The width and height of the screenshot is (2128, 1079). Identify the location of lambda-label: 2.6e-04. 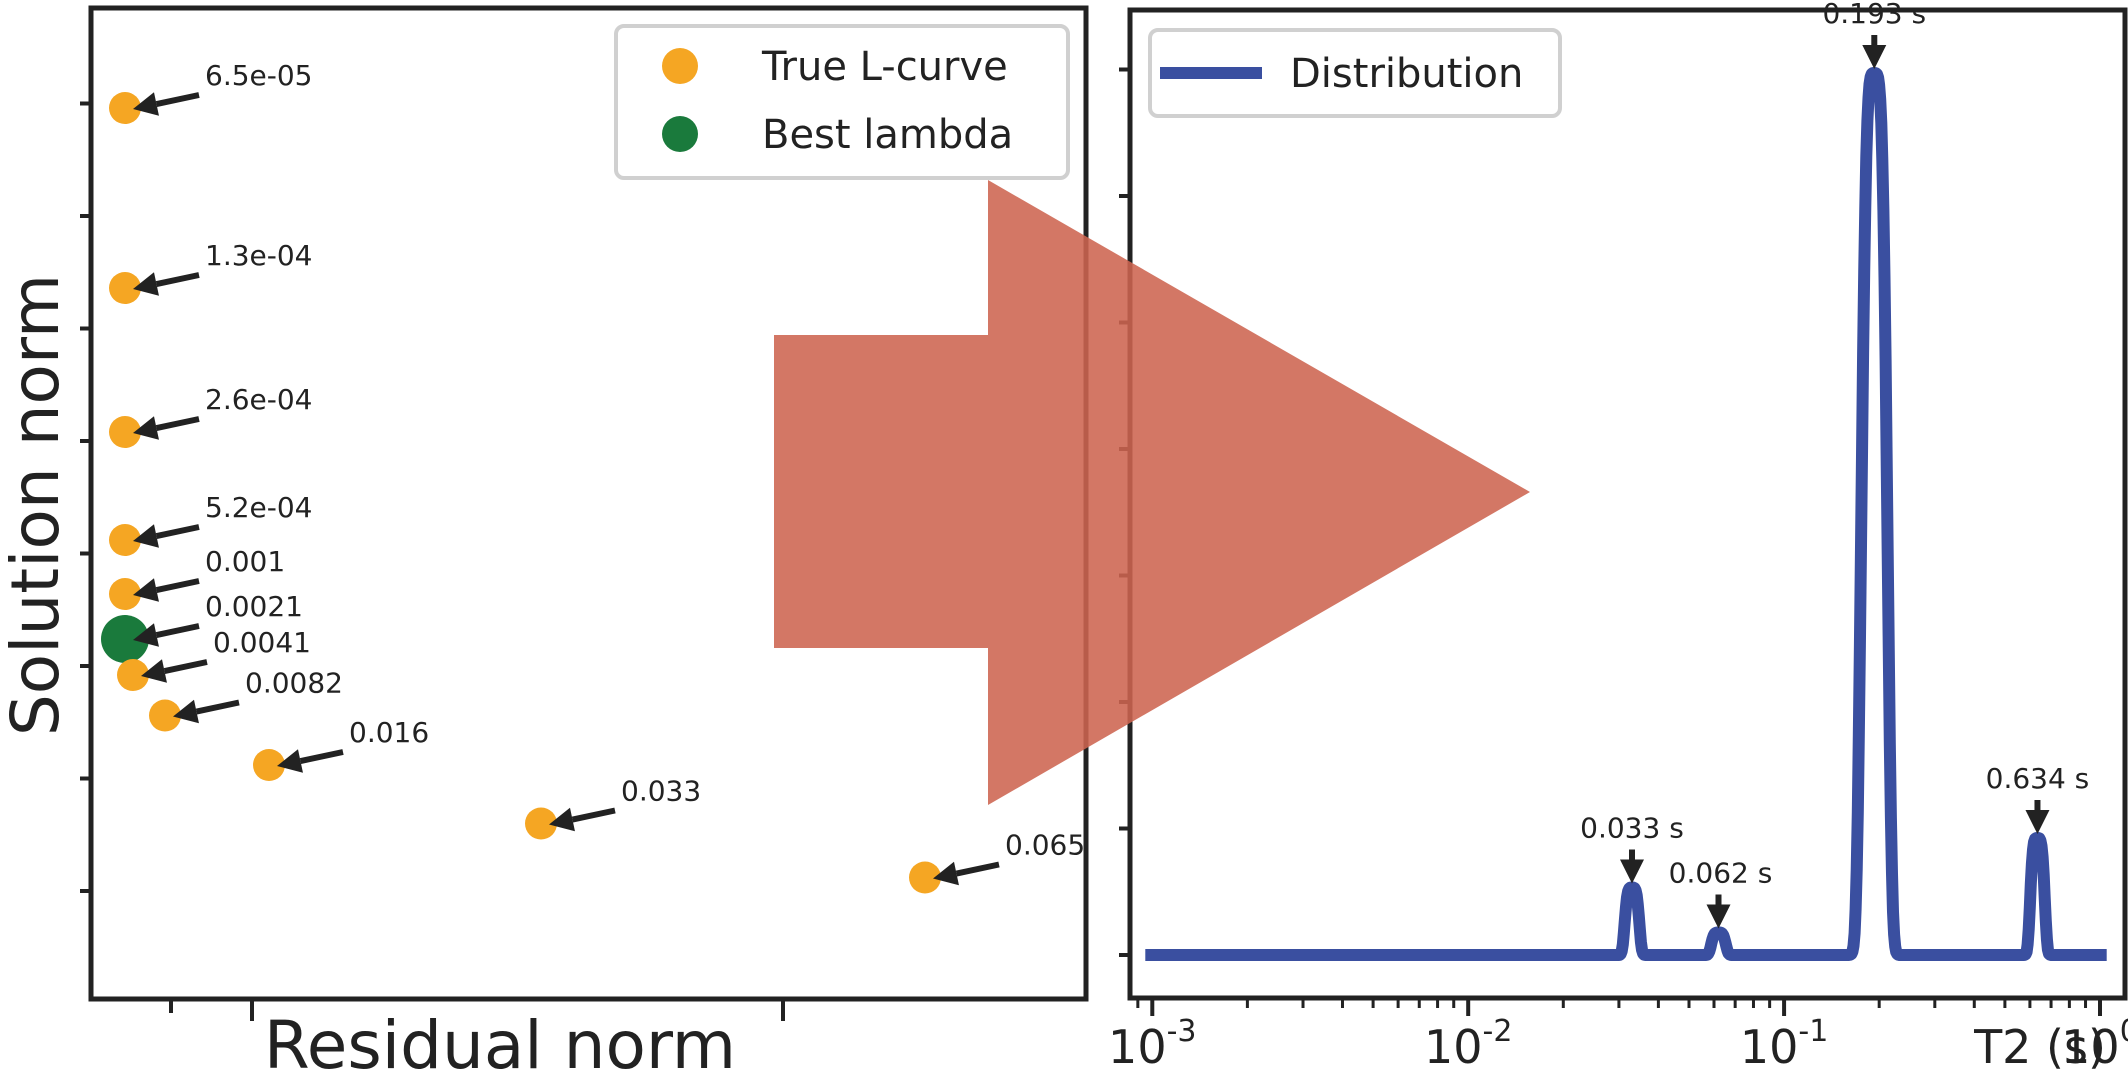
(259, 399).